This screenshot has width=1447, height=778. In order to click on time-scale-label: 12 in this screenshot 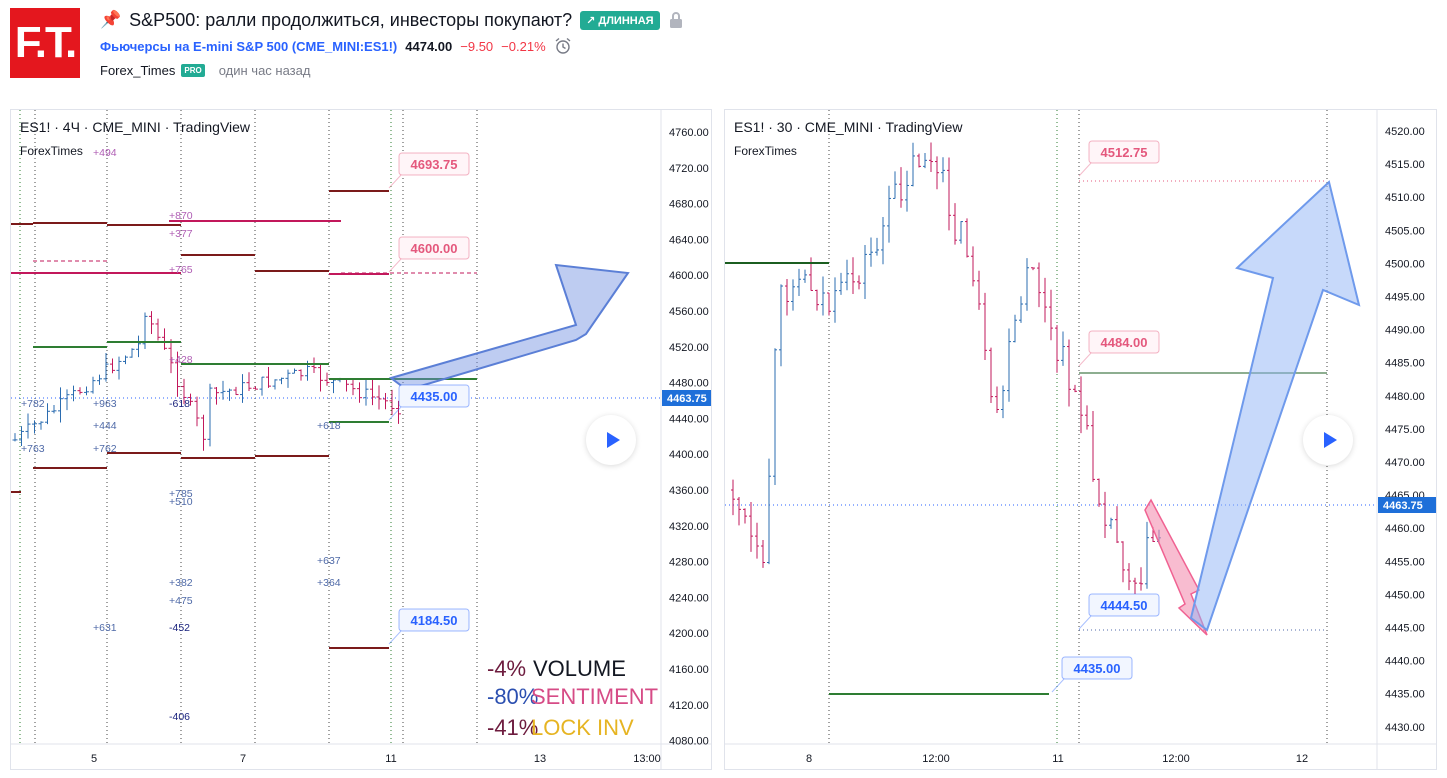, I will do `click(1302, 759)`.